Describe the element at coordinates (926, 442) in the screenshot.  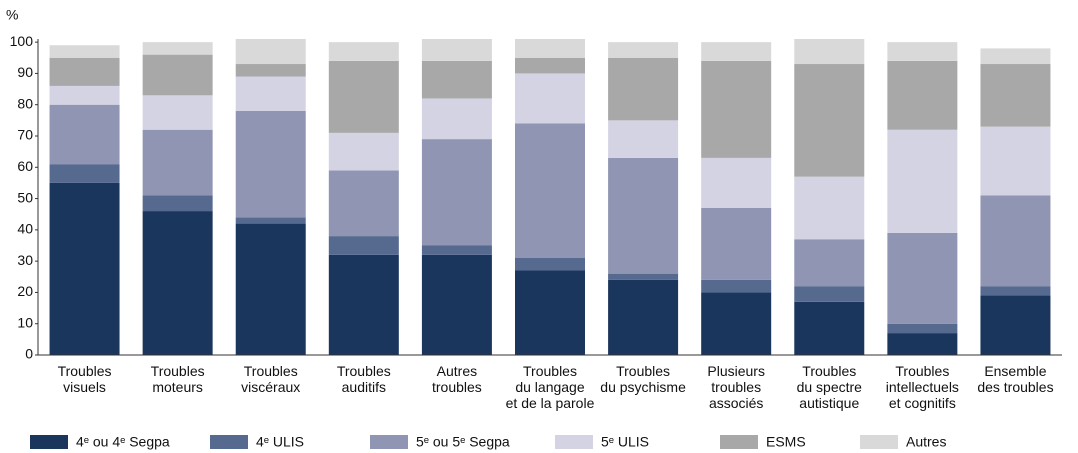
I see `legend-label: Autres` at that location.